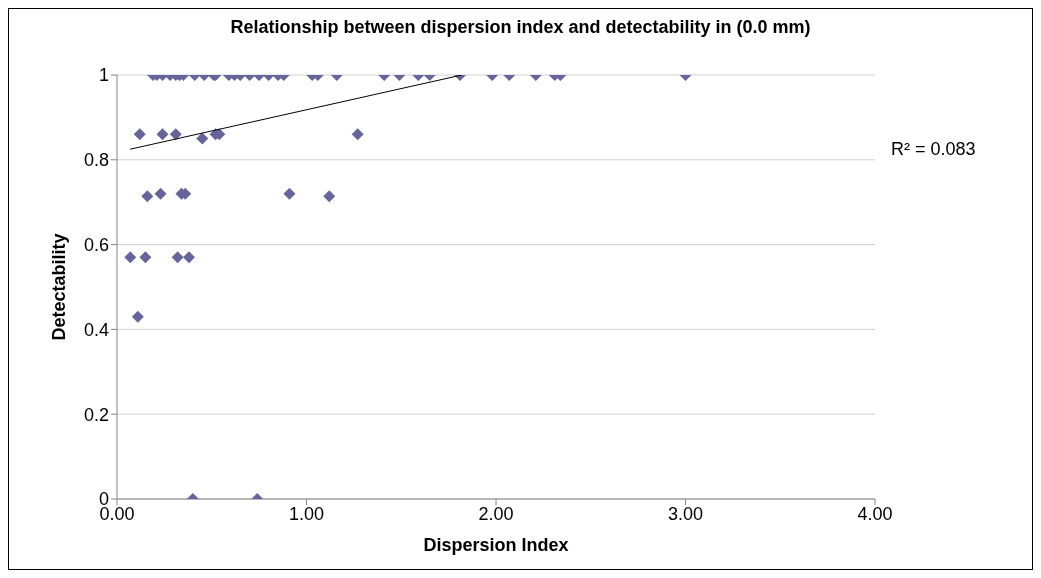 The width and height of the screenshot is (1041, 578). I want to click on x-tick-label: 2.00, so click(496, 513).